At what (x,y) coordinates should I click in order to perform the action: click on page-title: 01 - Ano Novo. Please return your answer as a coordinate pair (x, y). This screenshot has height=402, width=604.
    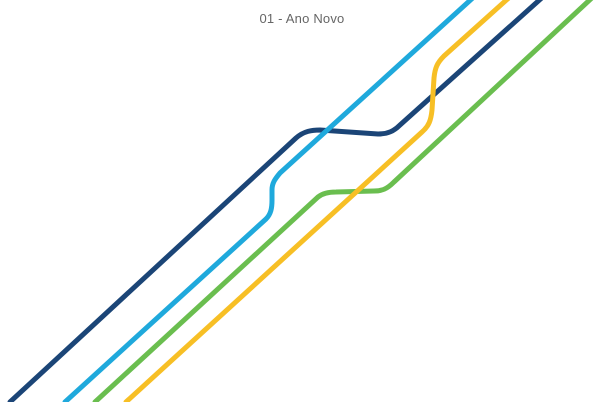
    Looking at the image, I should click on (302, 18).